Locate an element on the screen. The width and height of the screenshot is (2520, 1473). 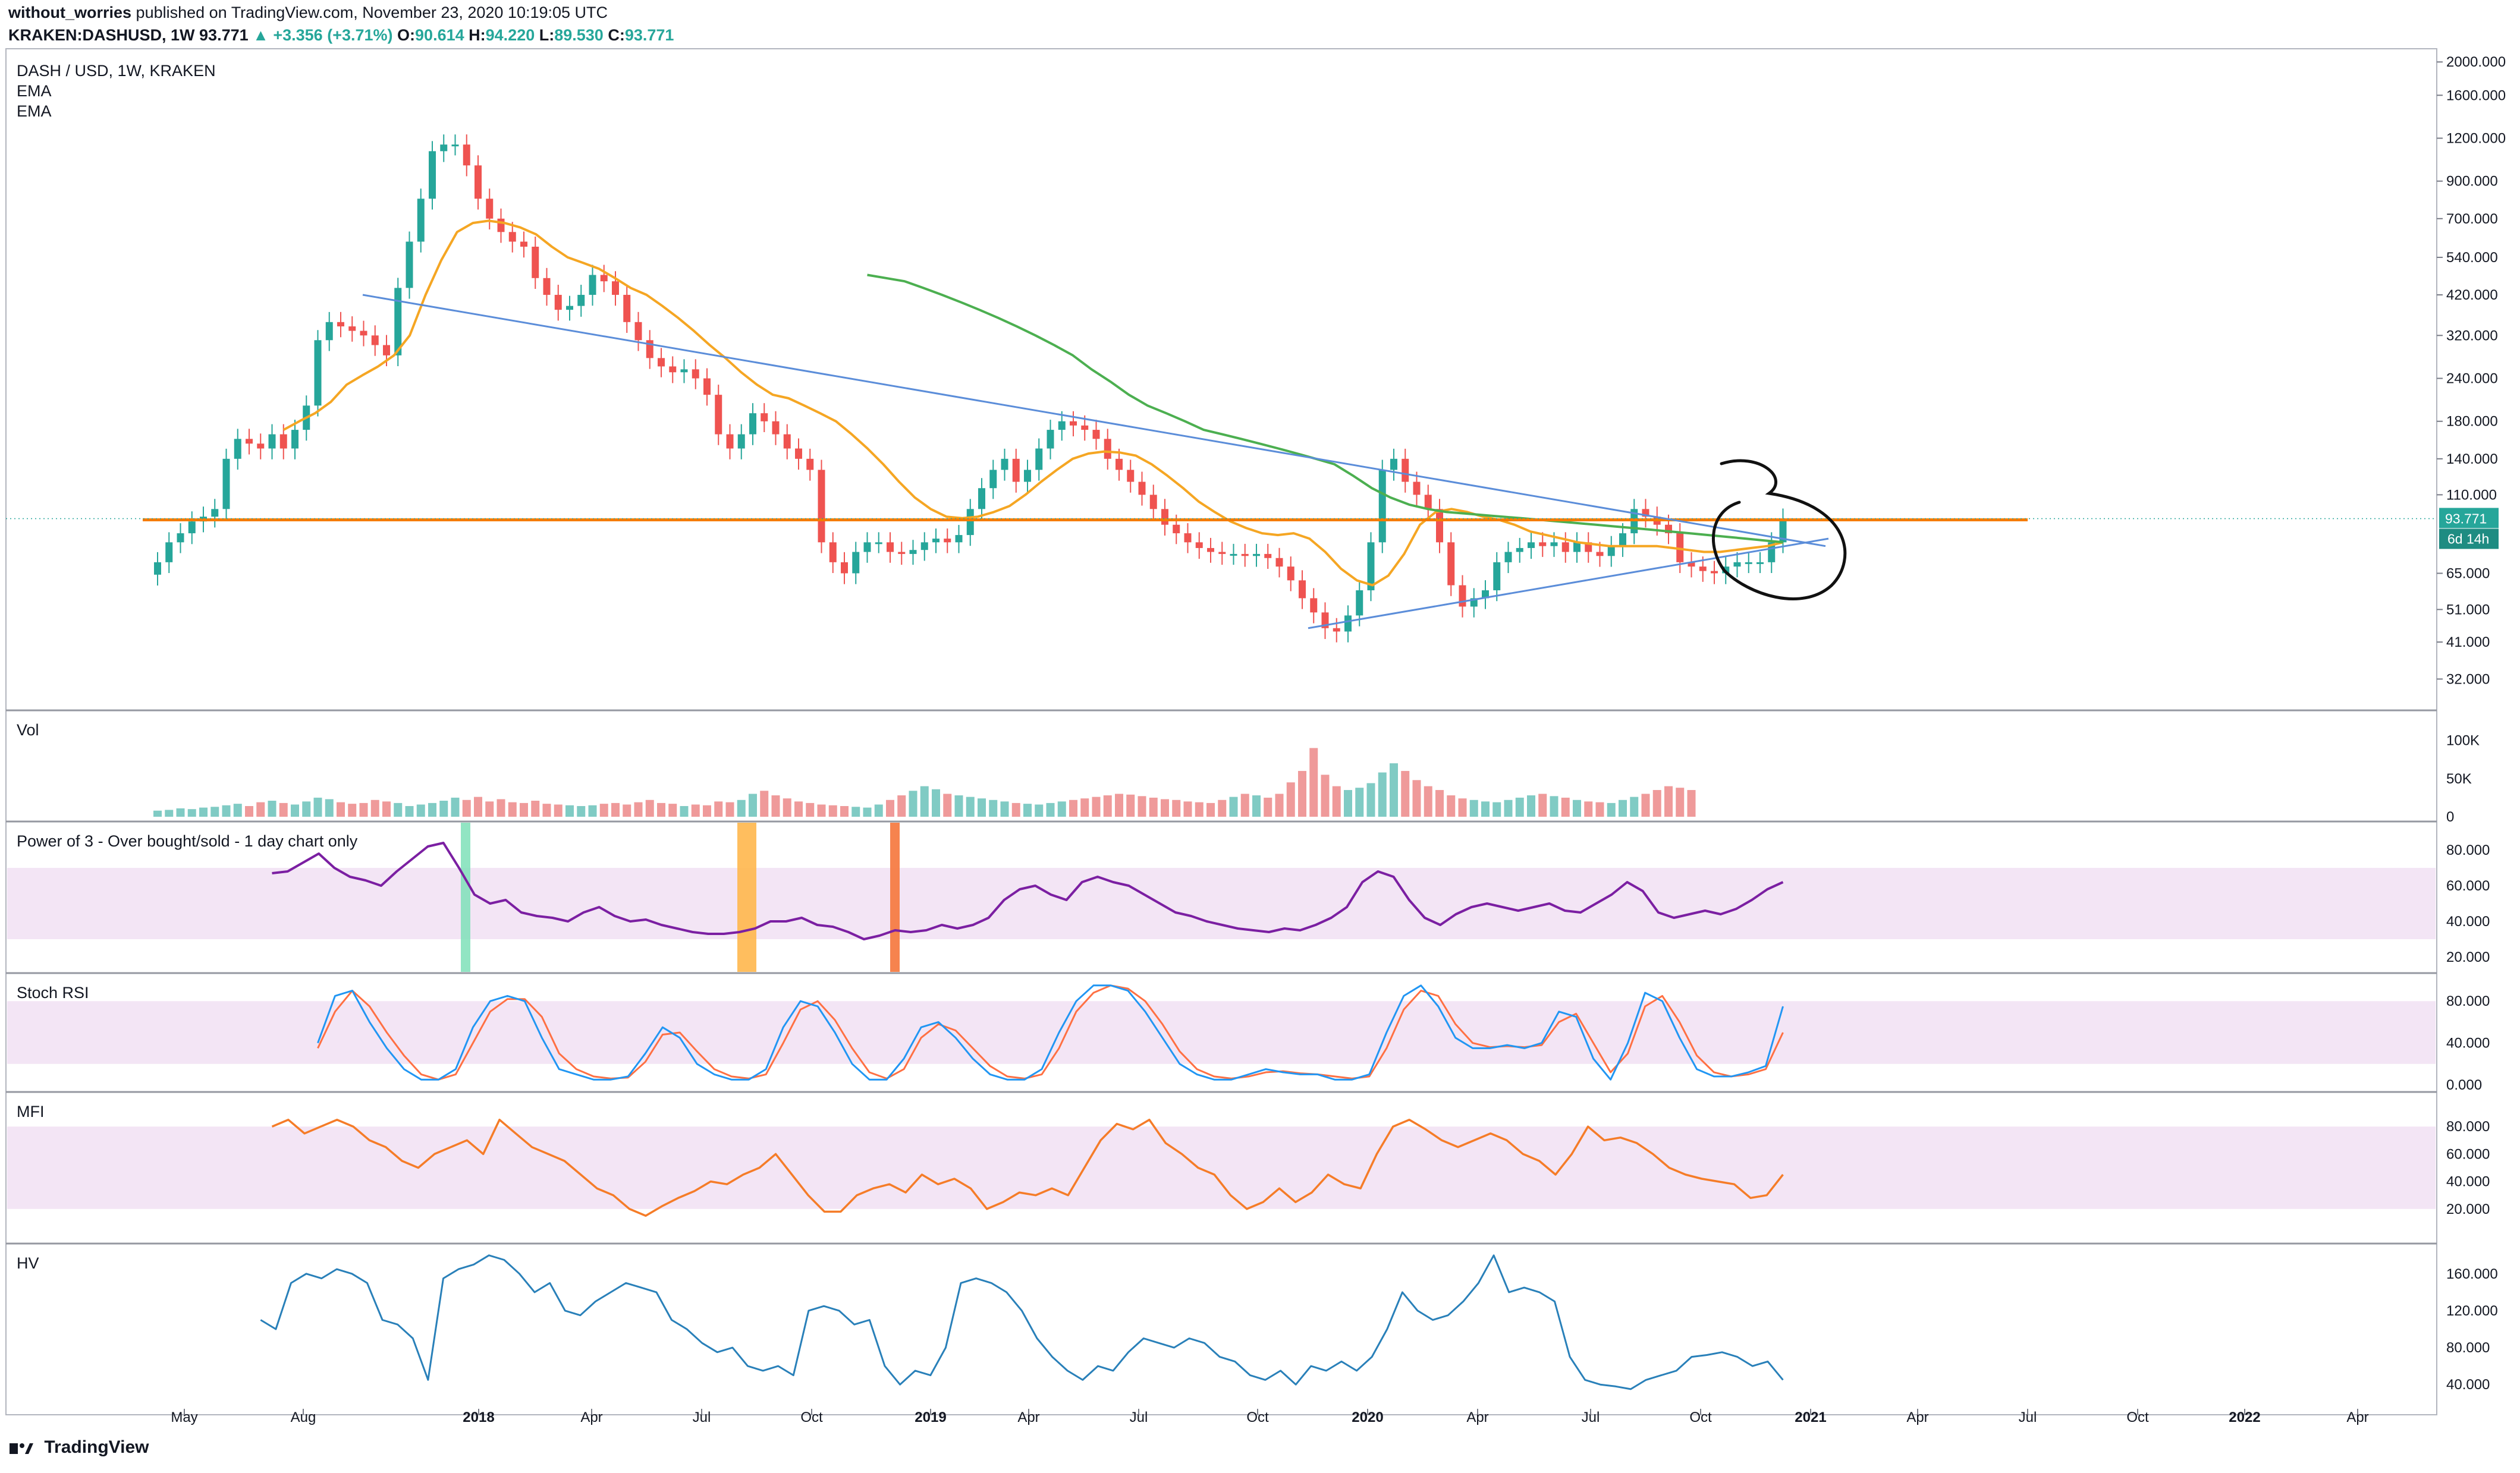
ema-legend-label: EMA is located at coordinates (34, 91).